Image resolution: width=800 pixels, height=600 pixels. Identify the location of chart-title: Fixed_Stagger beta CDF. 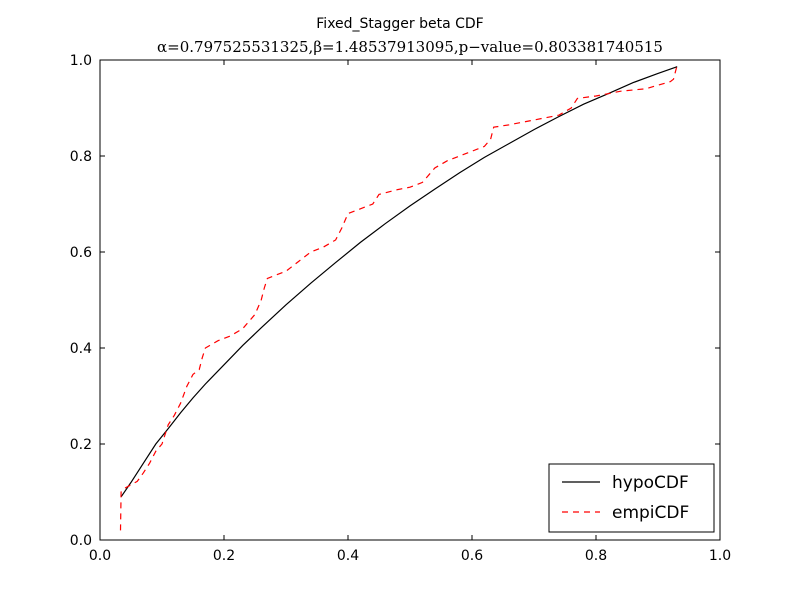
(399, 24).